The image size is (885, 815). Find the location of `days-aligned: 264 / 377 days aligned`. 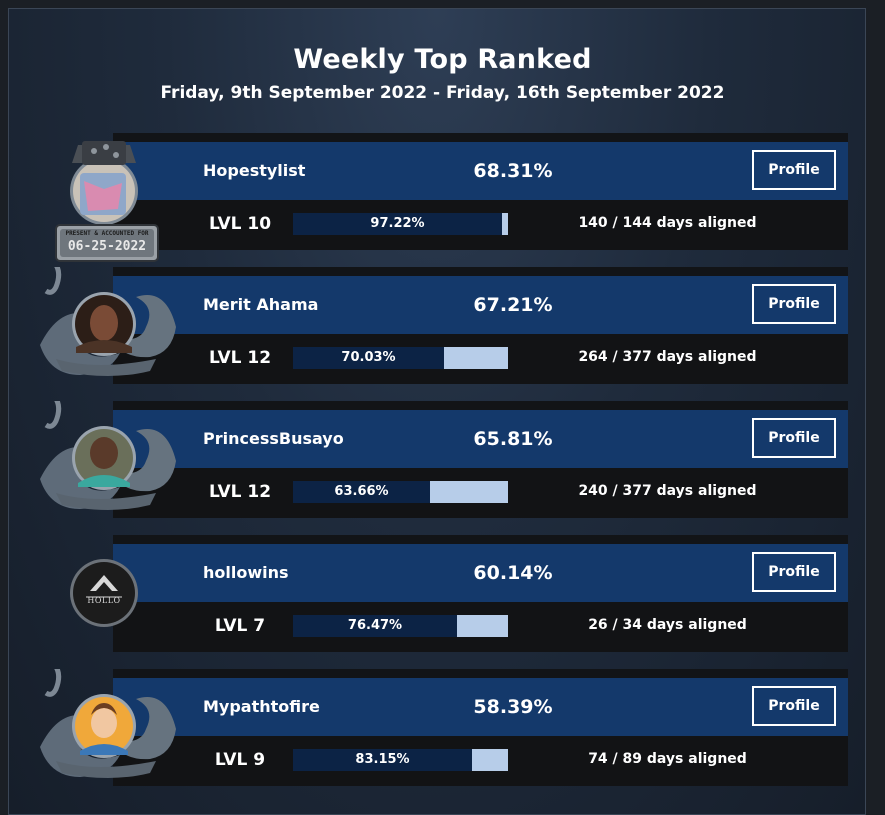

days-aligned: 264 / 377 days aligned is located at coordinates (667, 357).